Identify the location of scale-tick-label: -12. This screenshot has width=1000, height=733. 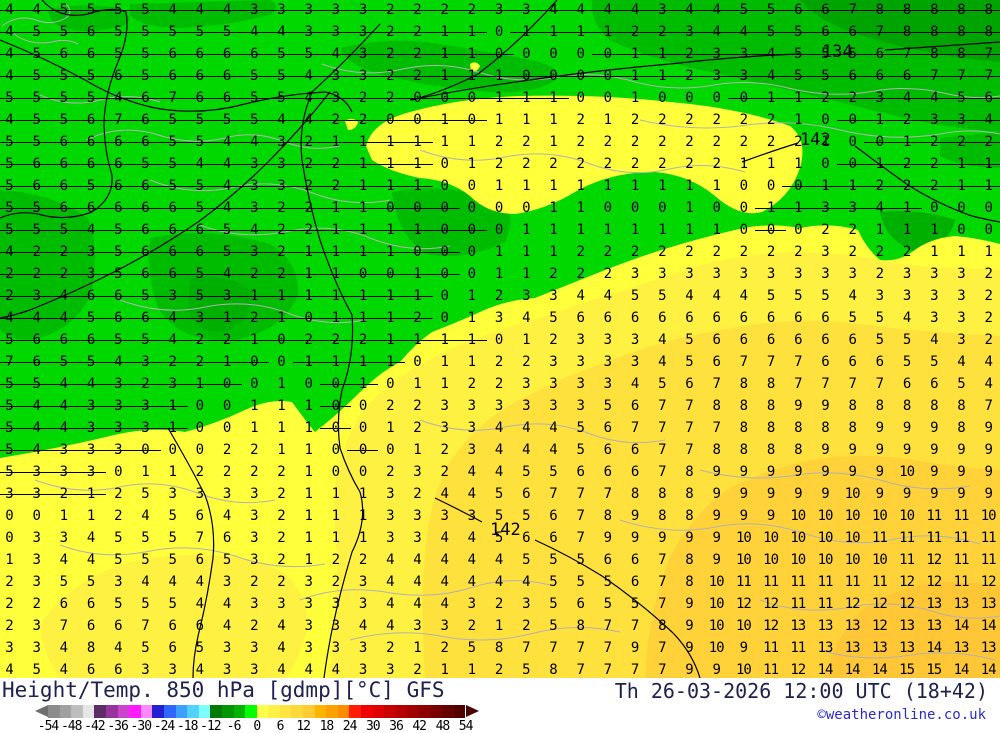
(210, 726).